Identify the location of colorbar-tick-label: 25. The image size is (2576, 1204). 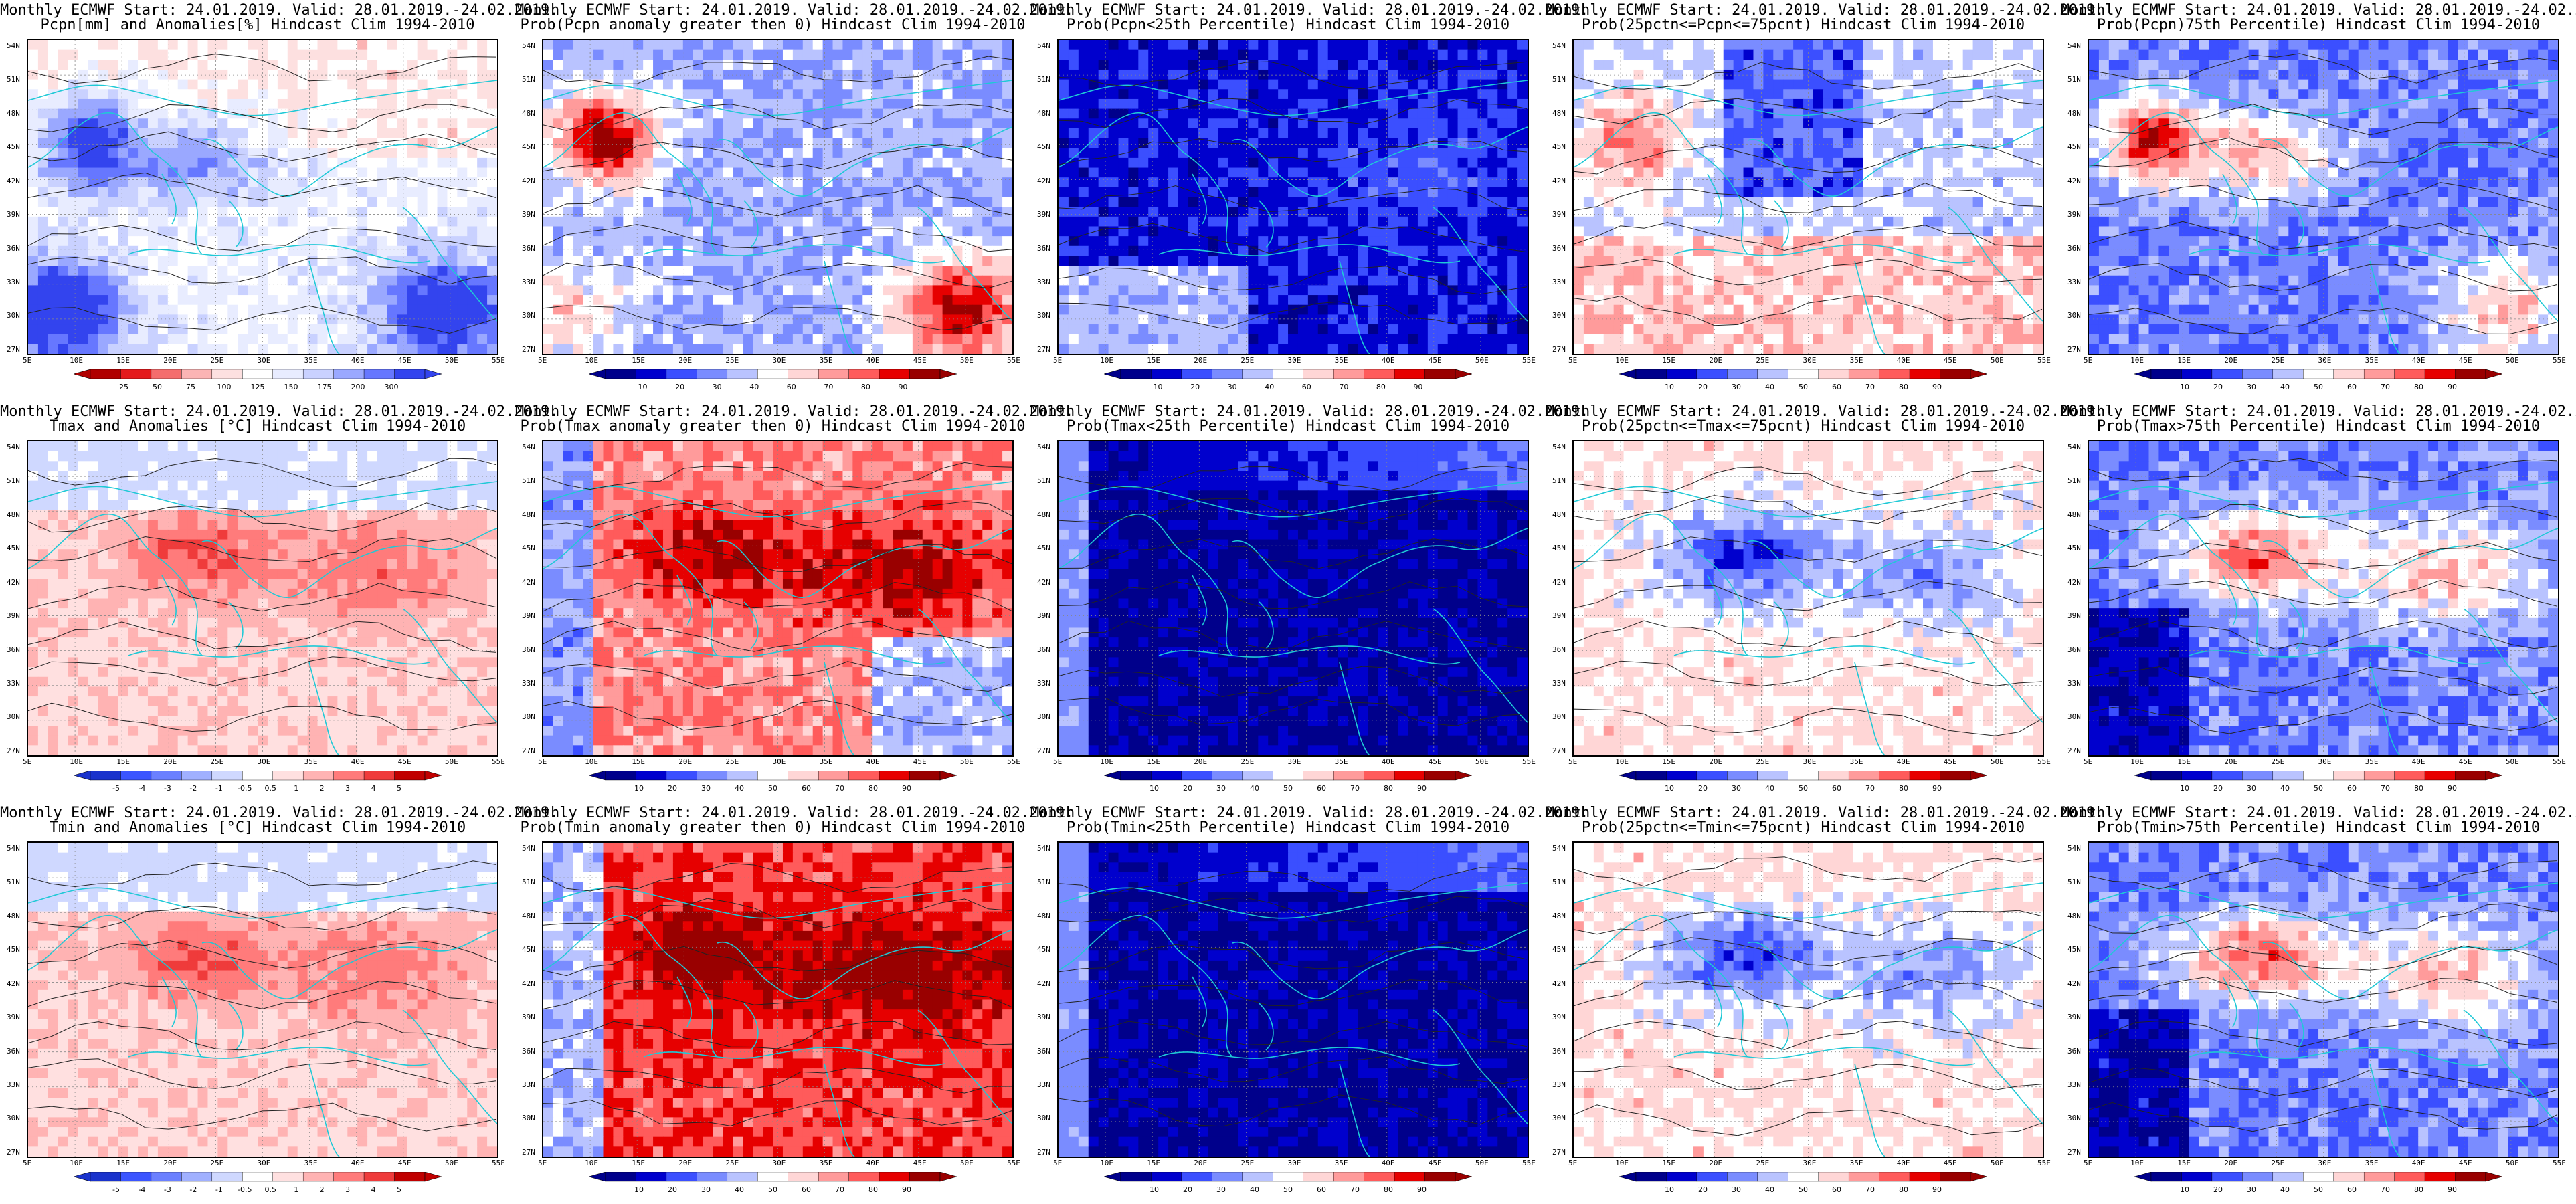
(123, 387).